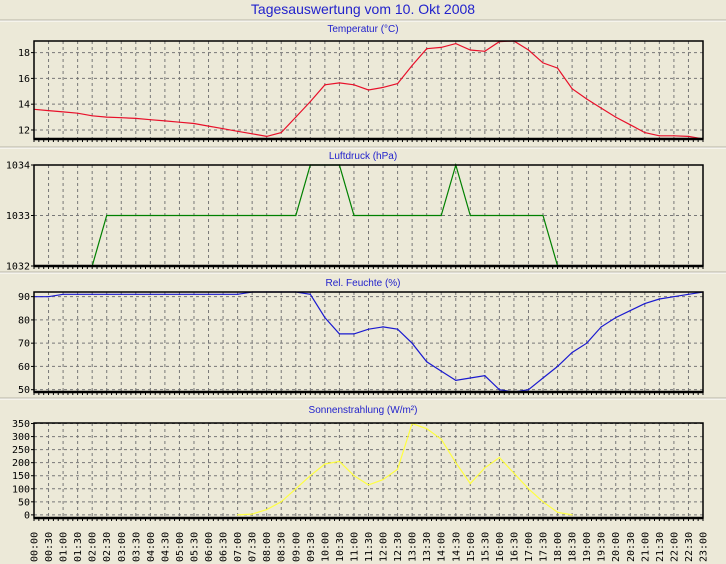 The height and width of the screenshot is (564, 726). What do you see at coordinates (180, 547) in the screenshot?
I see `x-tick-label: 05:00` at bounding box center [180, 547].